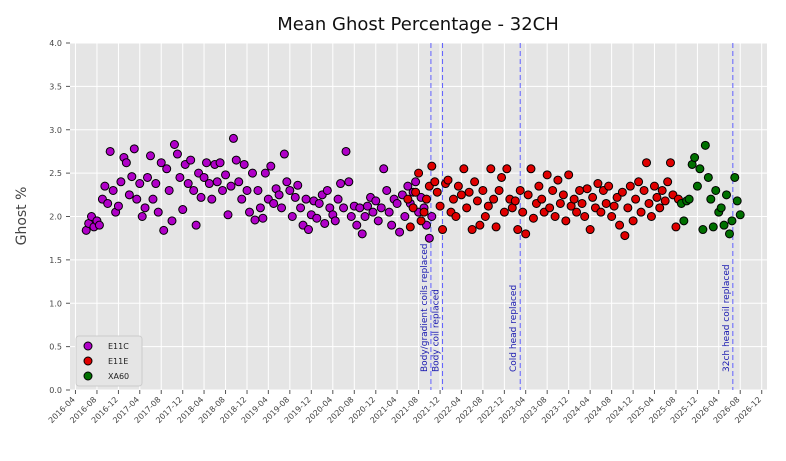  What do you see at coordinates (118, 376) in the screenshot?
I see `legend-label: XA60` at bounding box center [118, 376].